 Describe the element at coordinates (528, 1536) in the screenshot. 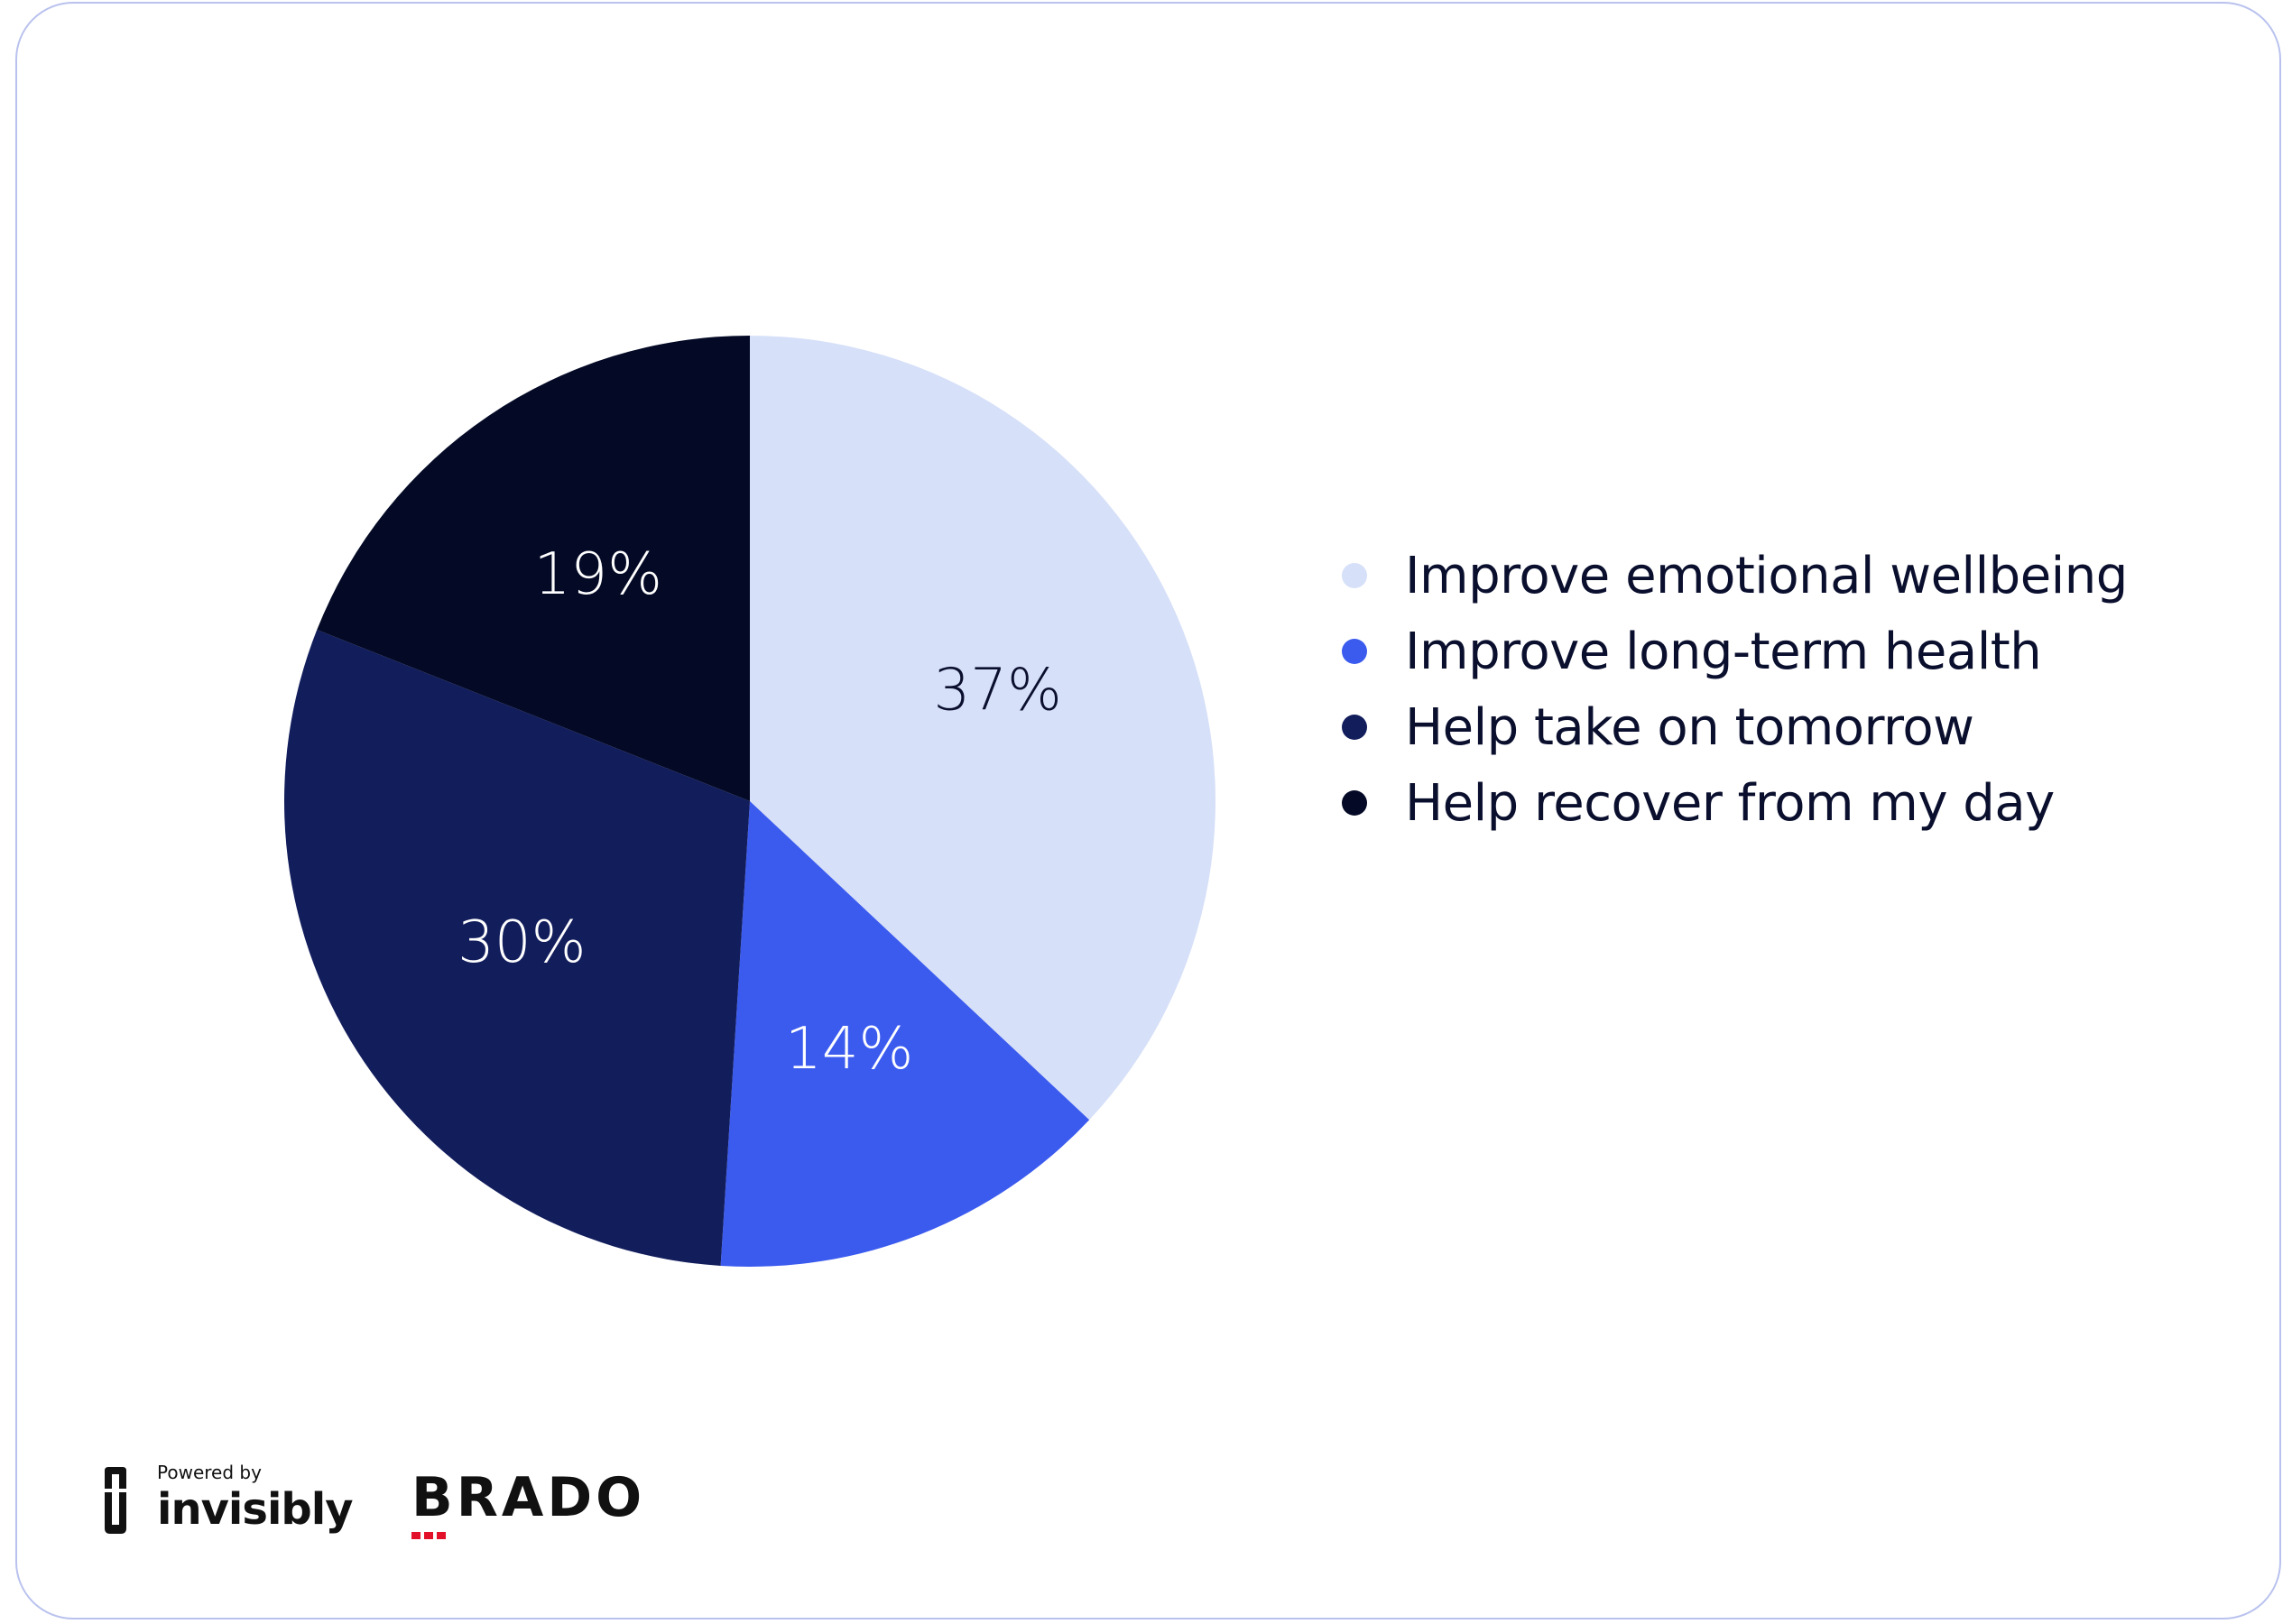

I see `brado-accent-icon` at that location.